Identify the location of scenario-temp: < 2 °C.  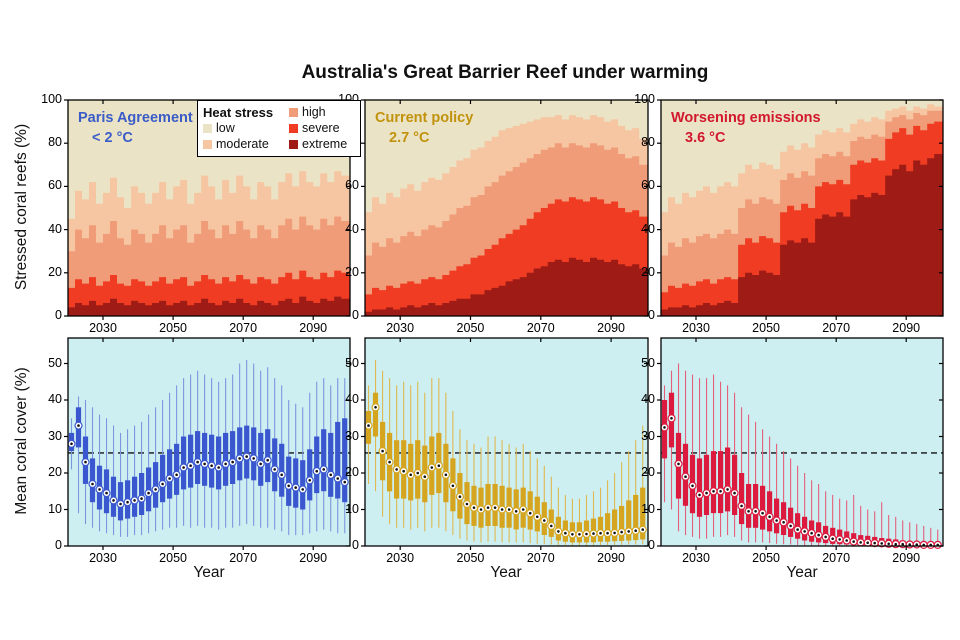
(112, 138).